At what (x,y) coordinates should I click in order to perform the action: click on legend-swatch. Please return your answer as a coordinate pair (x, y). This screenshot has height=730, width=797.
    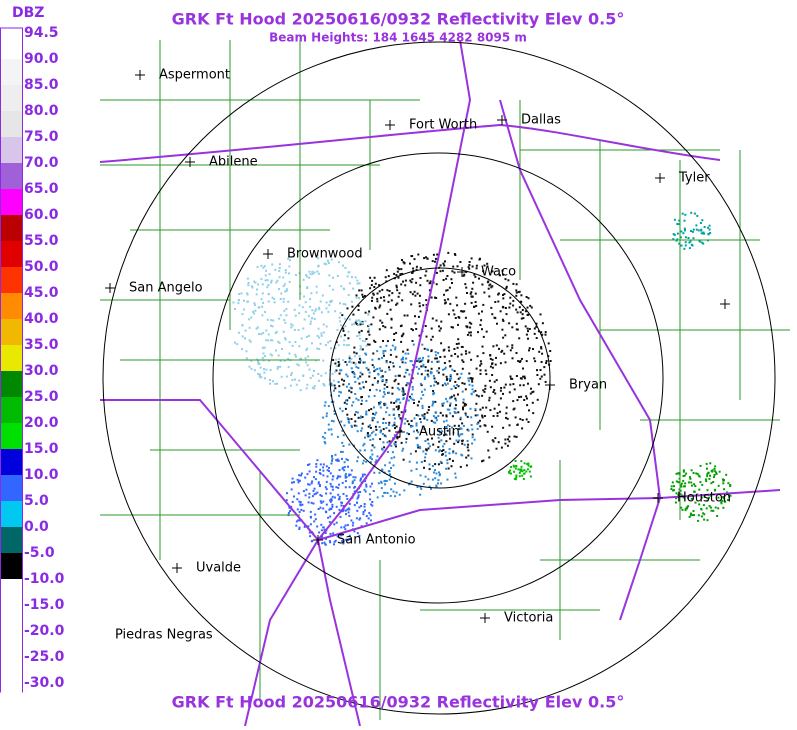
    Looking at the image, I should click on (11, 306).